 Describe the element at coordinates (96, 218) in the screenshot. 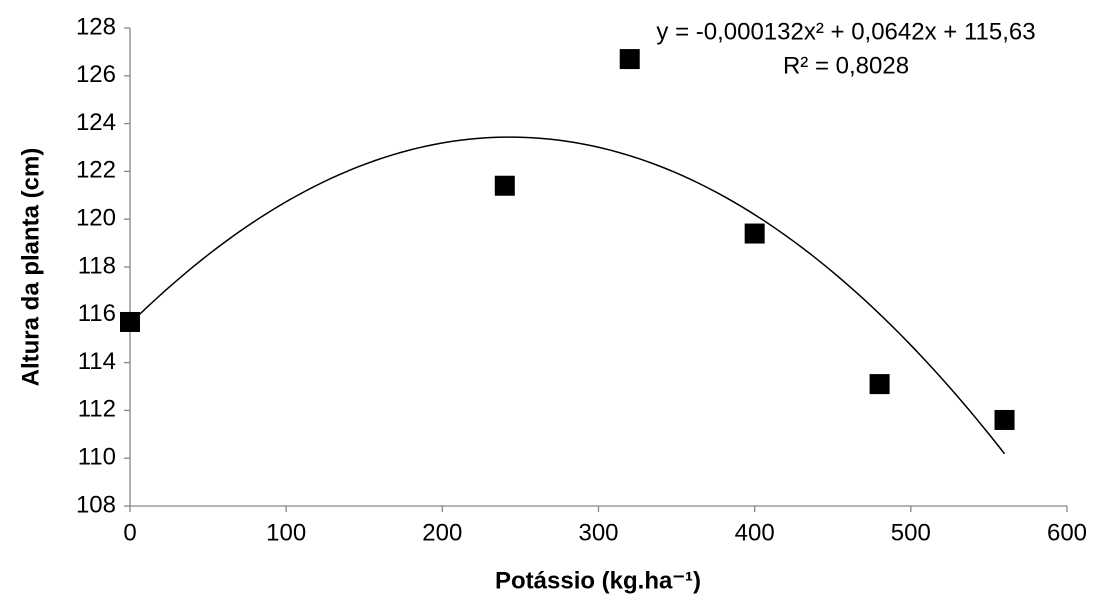

I see `y-tick-label: 120` at that location.